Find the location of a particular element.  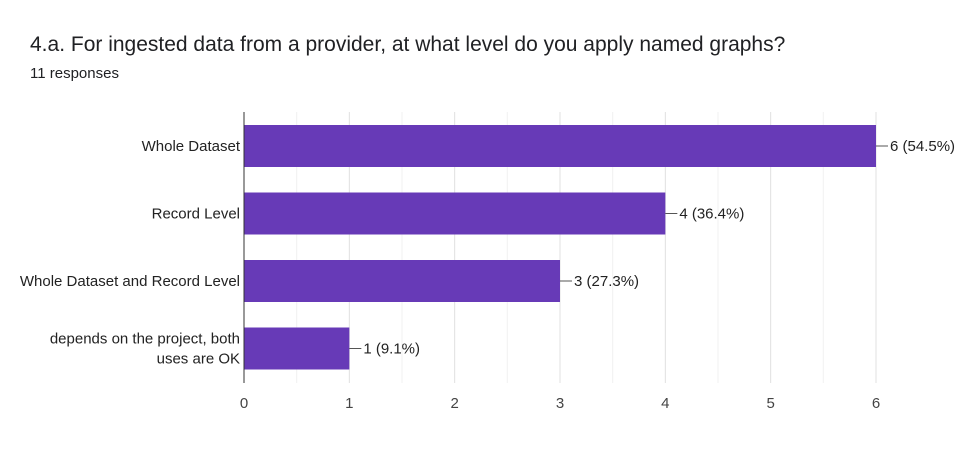

response-count: 11 responses is located at coordinates (74, 73).